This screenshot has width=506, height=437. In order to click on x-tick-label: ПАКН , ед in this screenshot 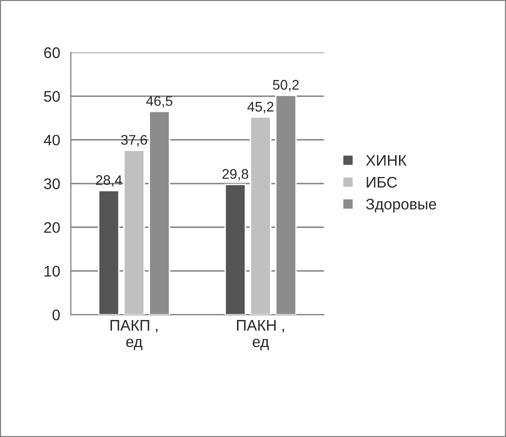, I will do `click(260, 335)`.